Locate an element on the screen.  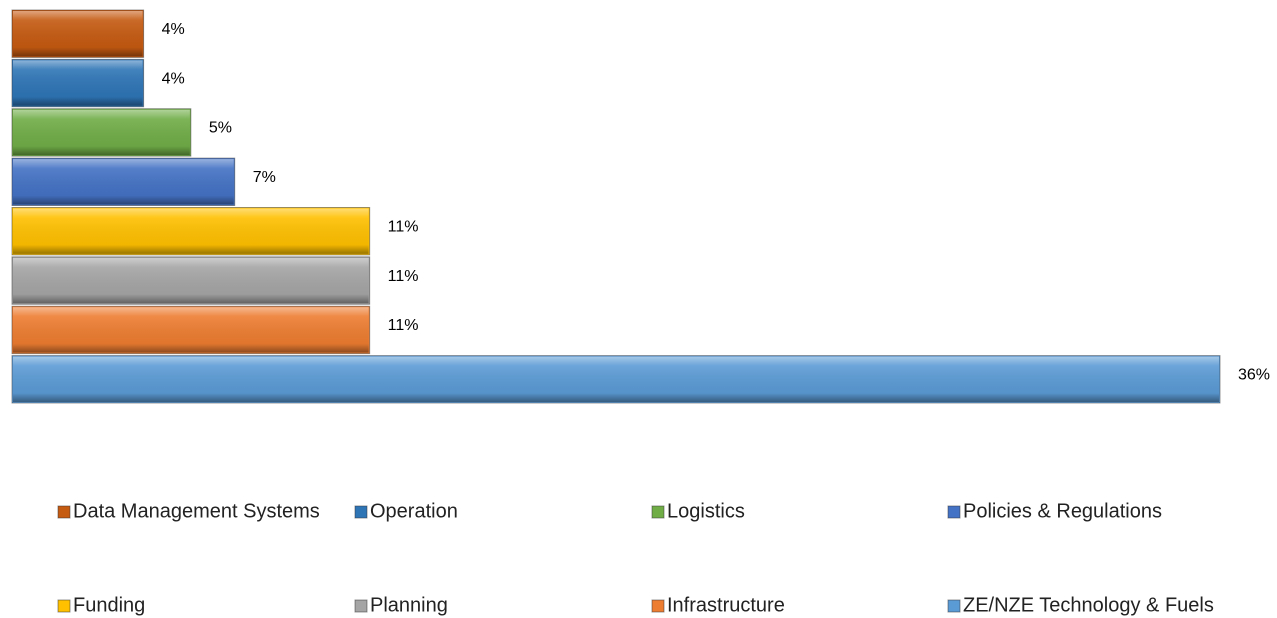
legend-label: Planning is located at coordinates (409, 605).